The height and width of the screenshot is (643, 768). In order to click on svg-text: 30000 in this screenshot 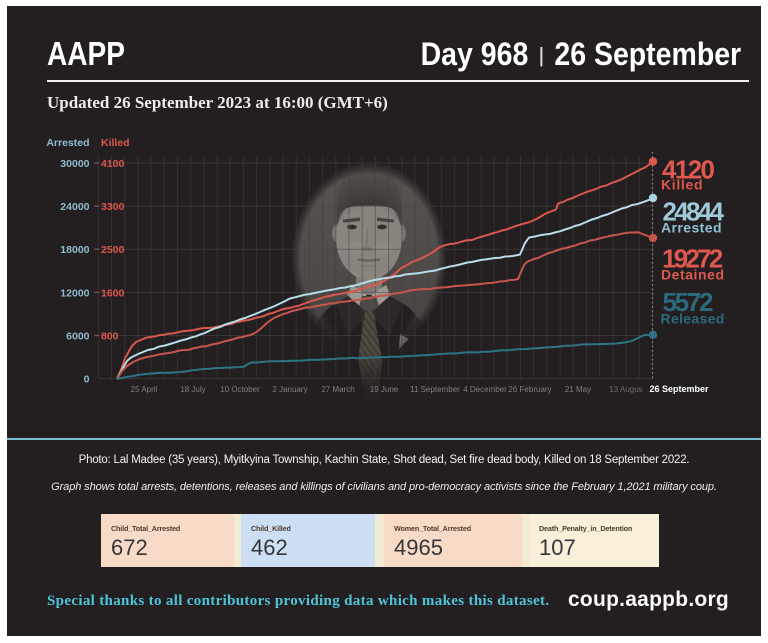, I will do `click(74, 164)`.